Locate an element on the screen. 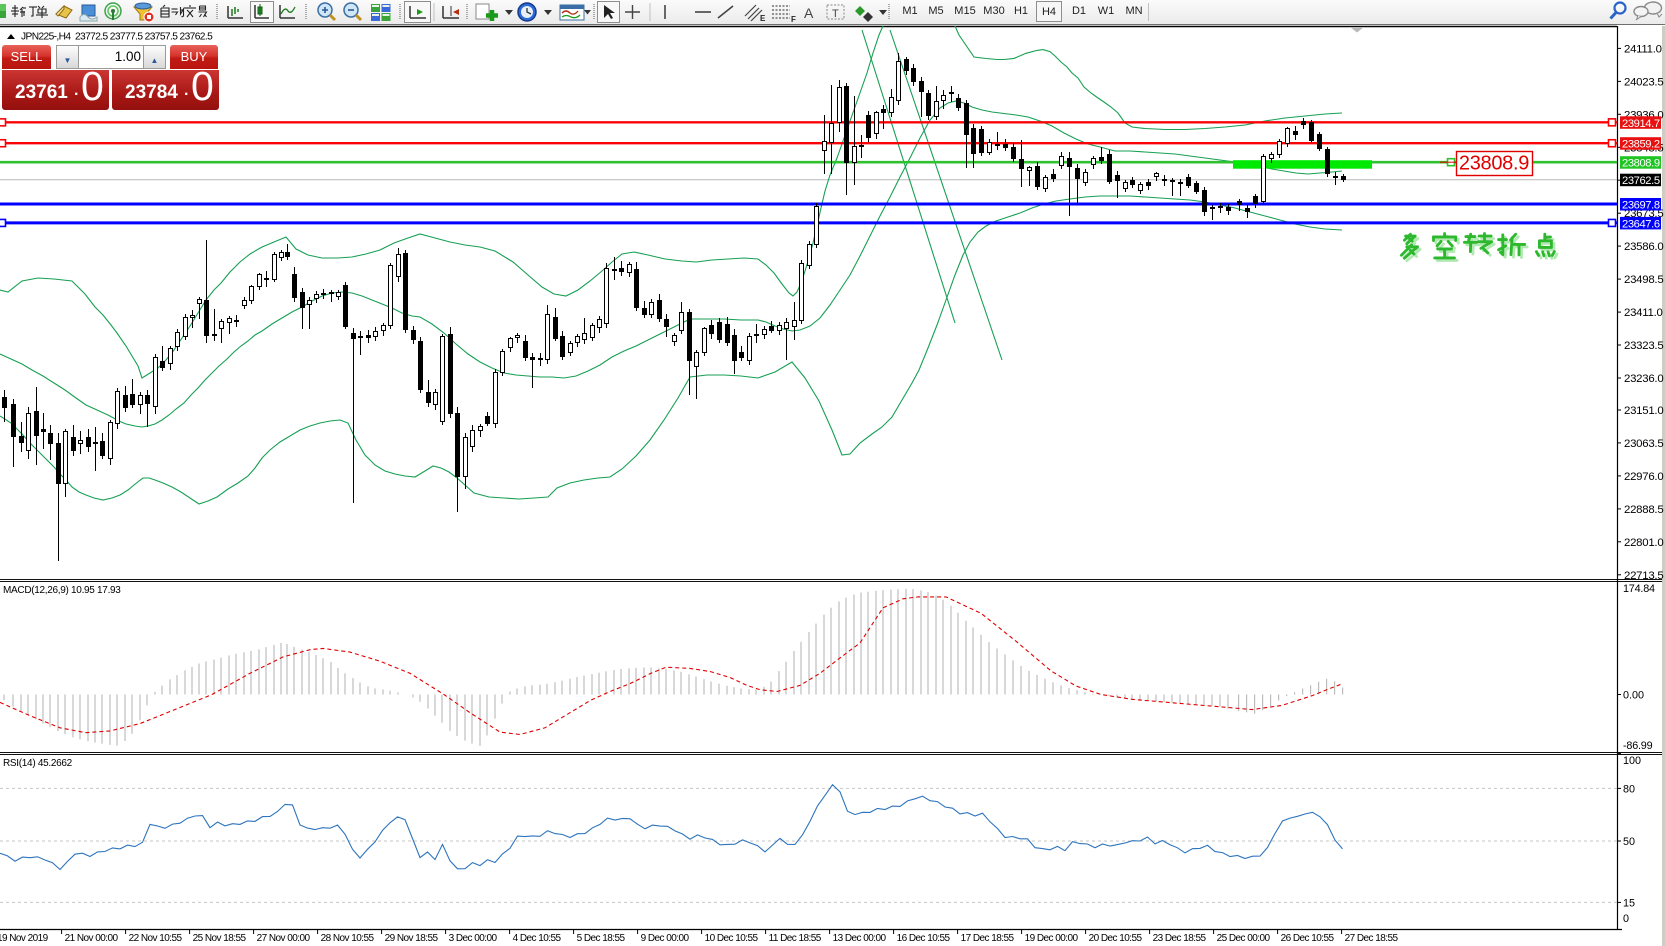  svg-text: 50 is located at coordinates (1629, 842).